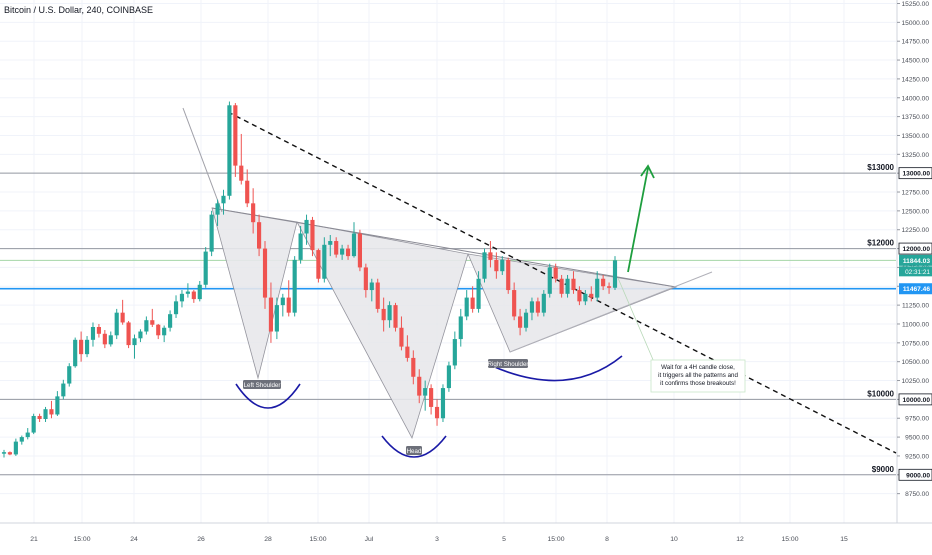 This screenshot has width=932, height=555. Describe the element at coordinates (915, 193) in the screenshot. I see `price-tick-label: 12750.00` at that location.